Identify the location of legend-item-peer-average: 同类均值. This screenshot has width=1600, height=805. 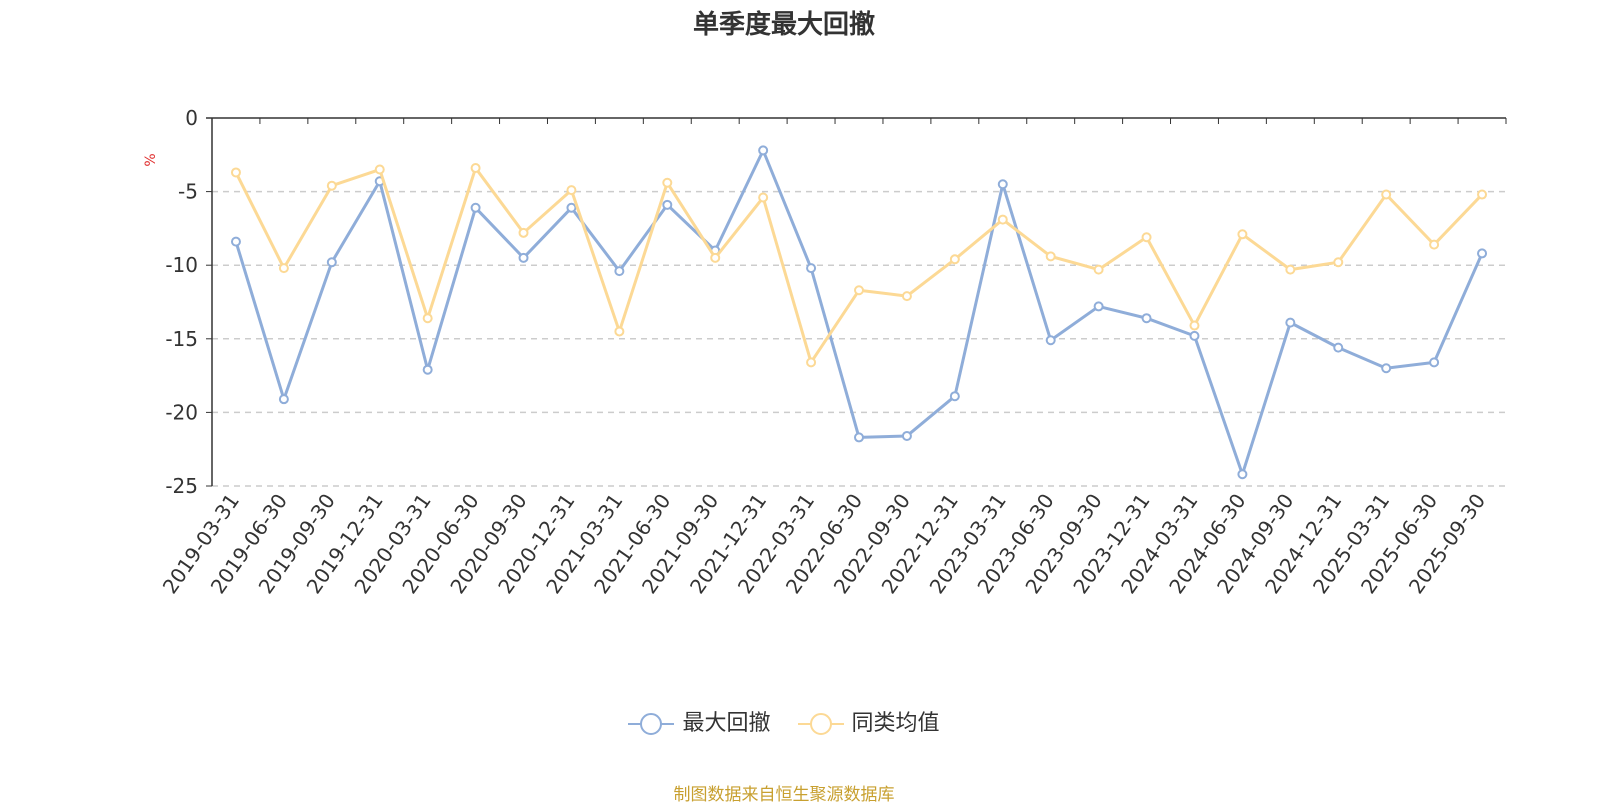
(868, 721).